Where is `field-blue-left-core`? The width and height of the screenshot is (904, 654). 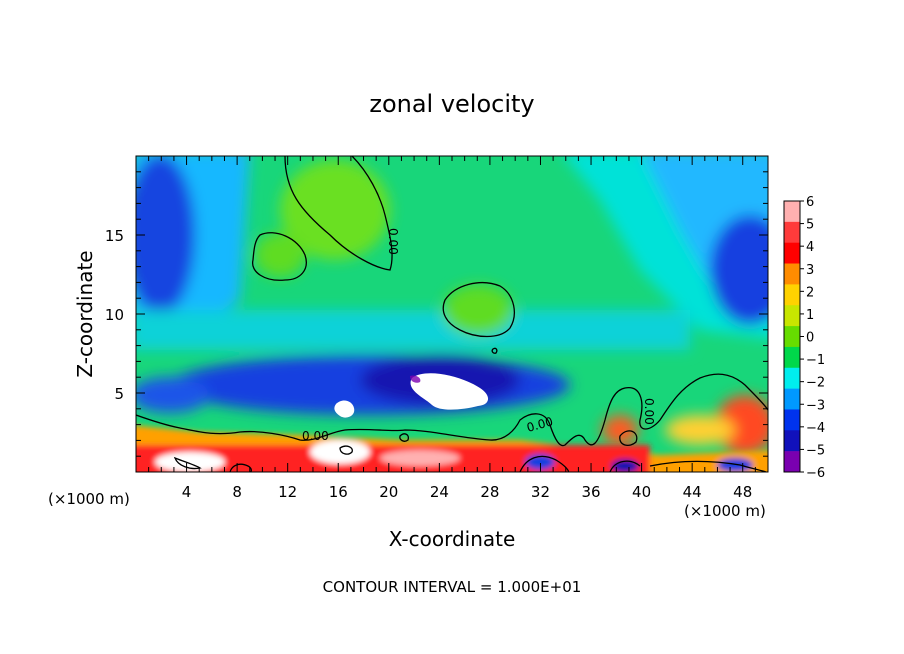
field-blue-left-core is located at coordinates (165, 235).